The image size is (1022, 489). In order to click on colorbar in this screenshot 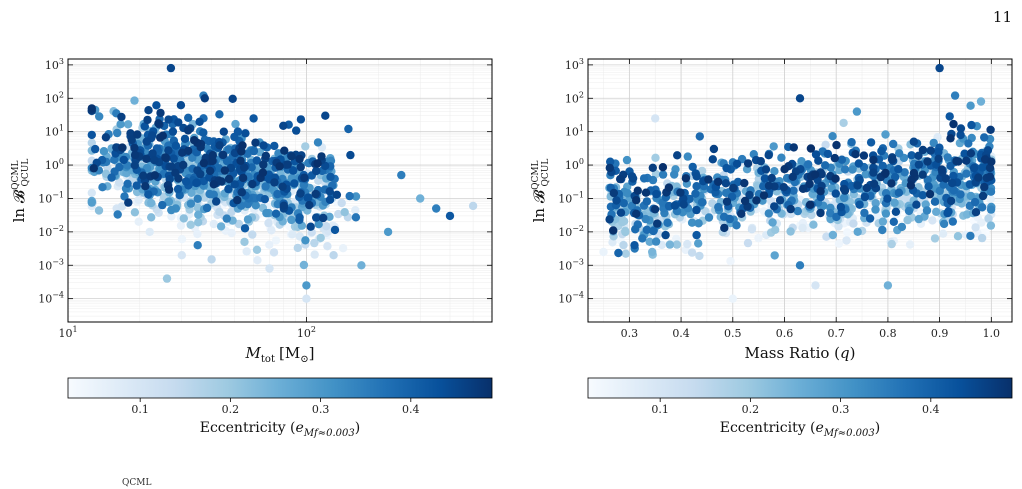, I will do `click(800, 388)`.